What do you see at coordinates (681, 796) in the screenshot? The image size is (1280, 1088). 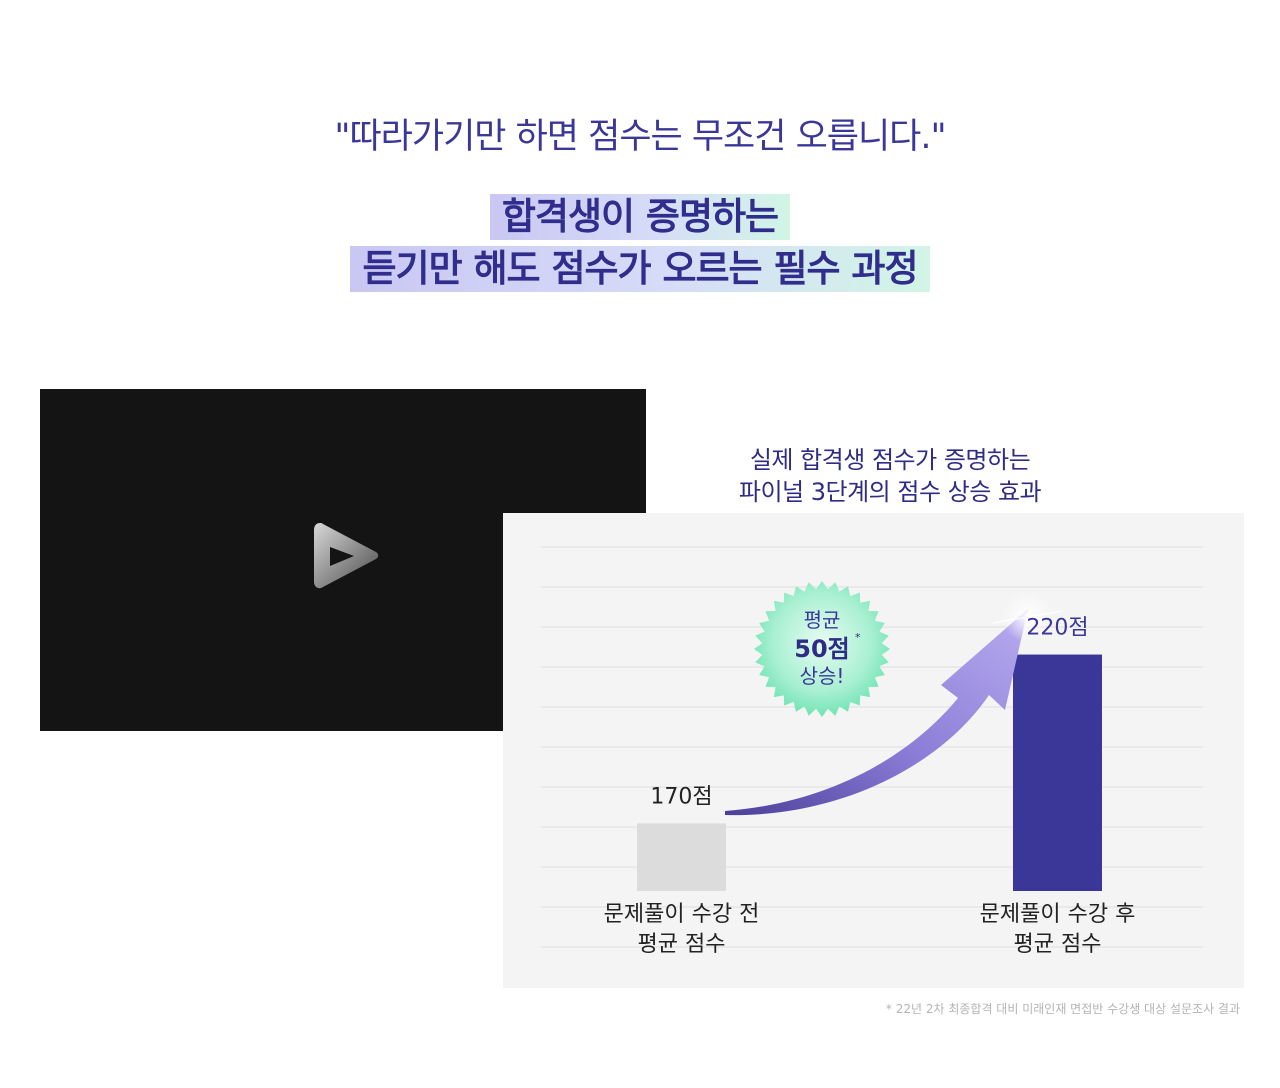 I see `value-label: 170점` at bounding box center [681, 796].